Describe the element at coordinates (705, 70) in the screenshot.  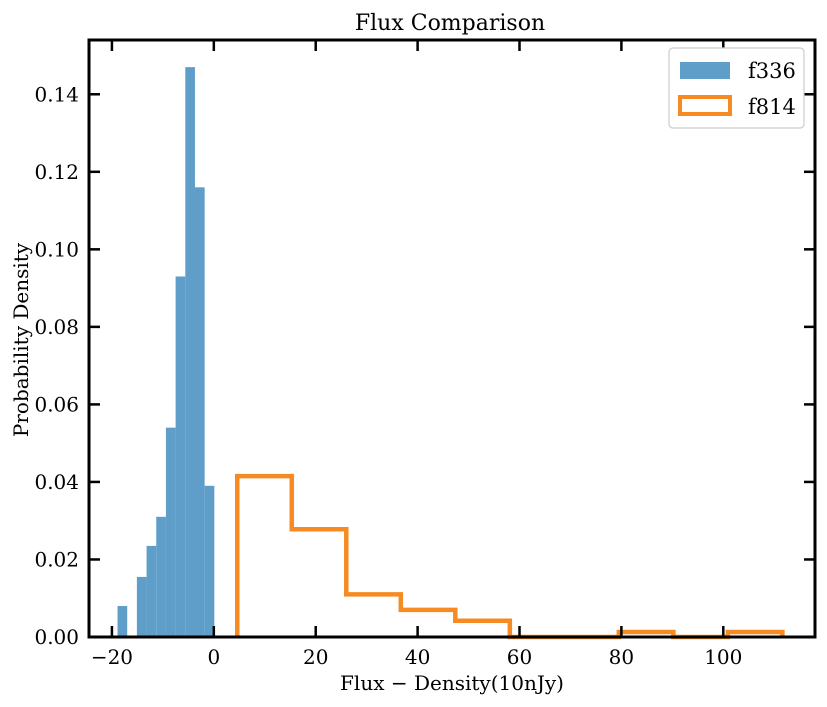
I see `legend-swatch-f336` at that location.